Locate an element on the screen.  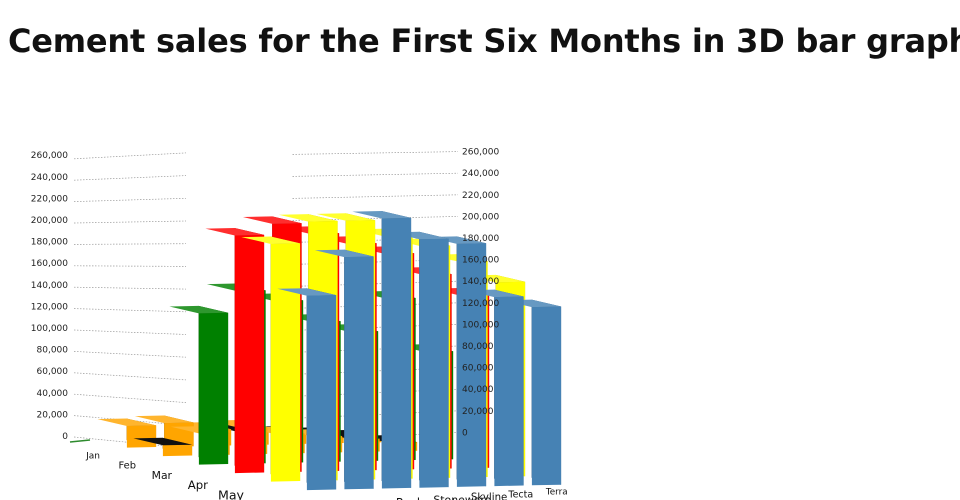
series-label: Terra is located at coordinates (556, 493).